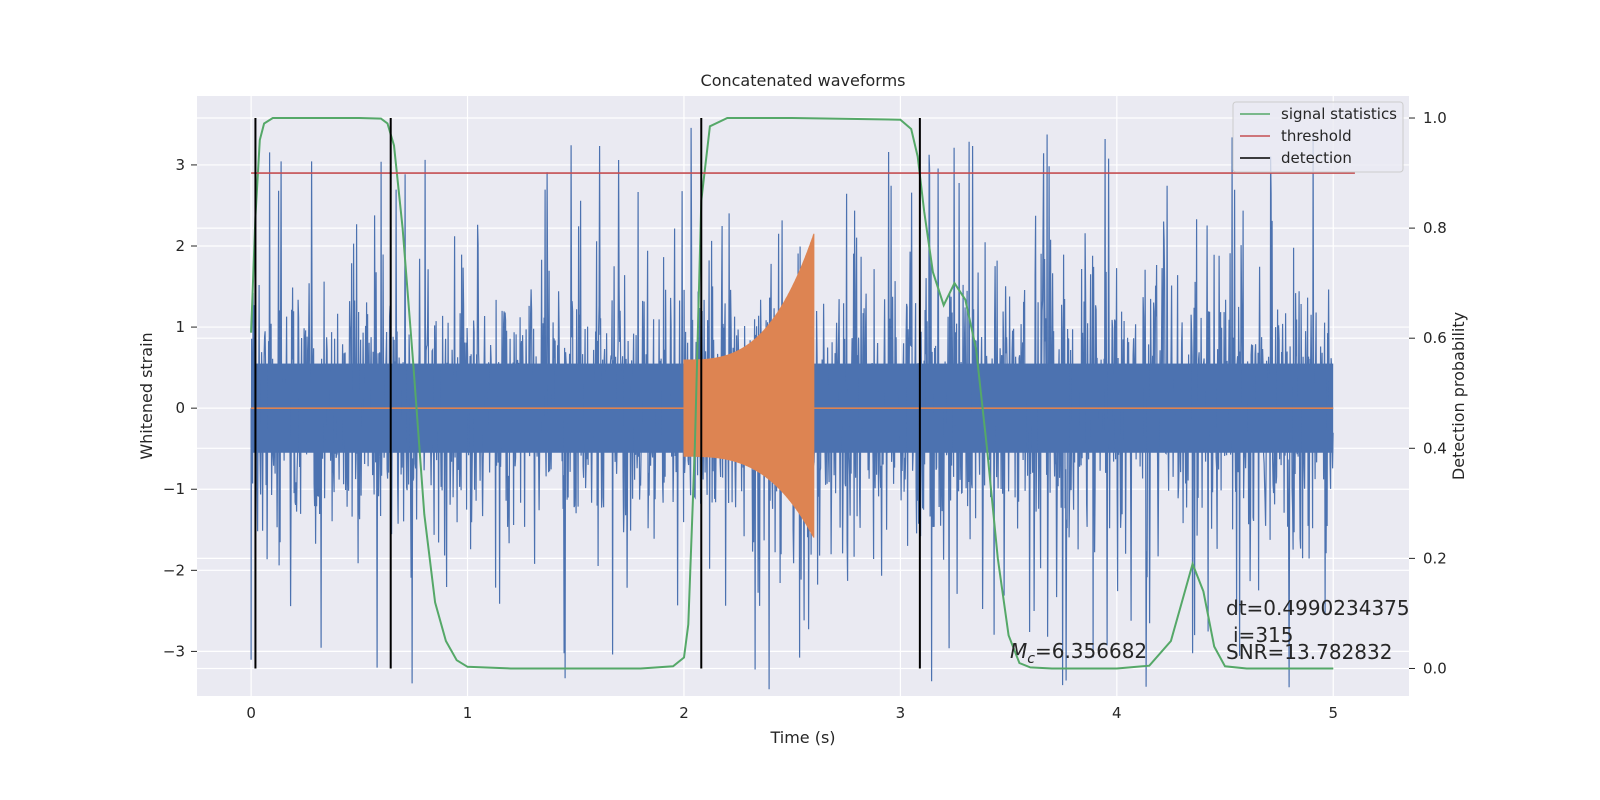  Describe the element at coordinates (1316, 158) in the screenshot. I see `legend-label-detection: detection` at that location.